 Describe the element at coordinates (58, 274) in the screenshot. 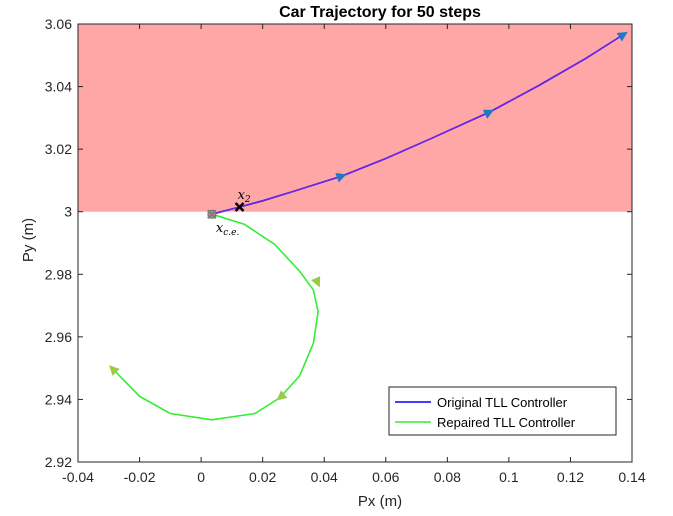

I see `y-tick-label-3: 2.98` at that location.